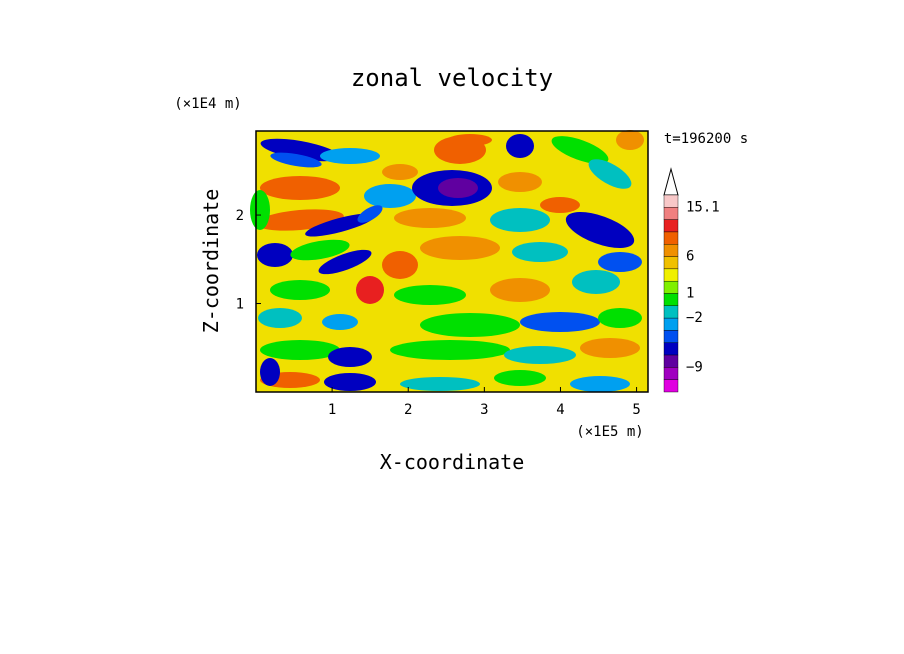 This screenshot has height=654, width=904. Describe the element at coordinates (240, 216) in the screenshot. I see `y-tick-label: 2` at that location.